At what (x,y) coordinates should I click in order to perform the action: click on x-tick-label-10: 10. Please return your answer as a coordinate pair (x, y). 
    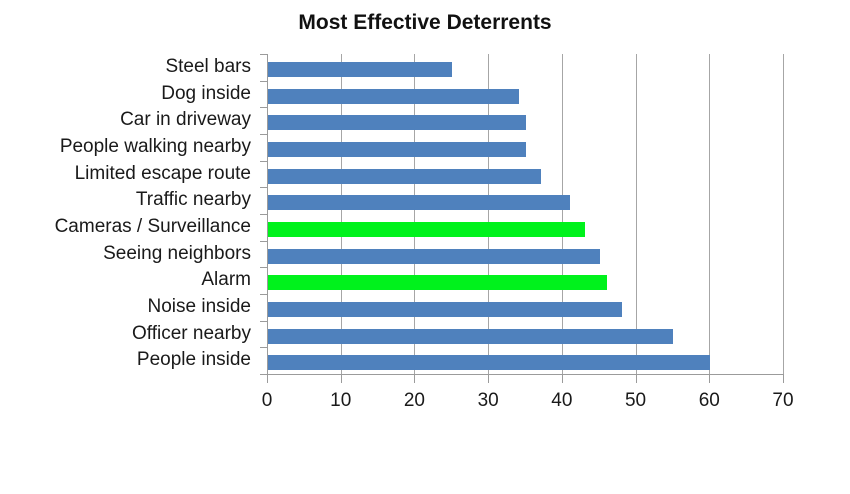
    Looking at the image, I should click on (341, 400).